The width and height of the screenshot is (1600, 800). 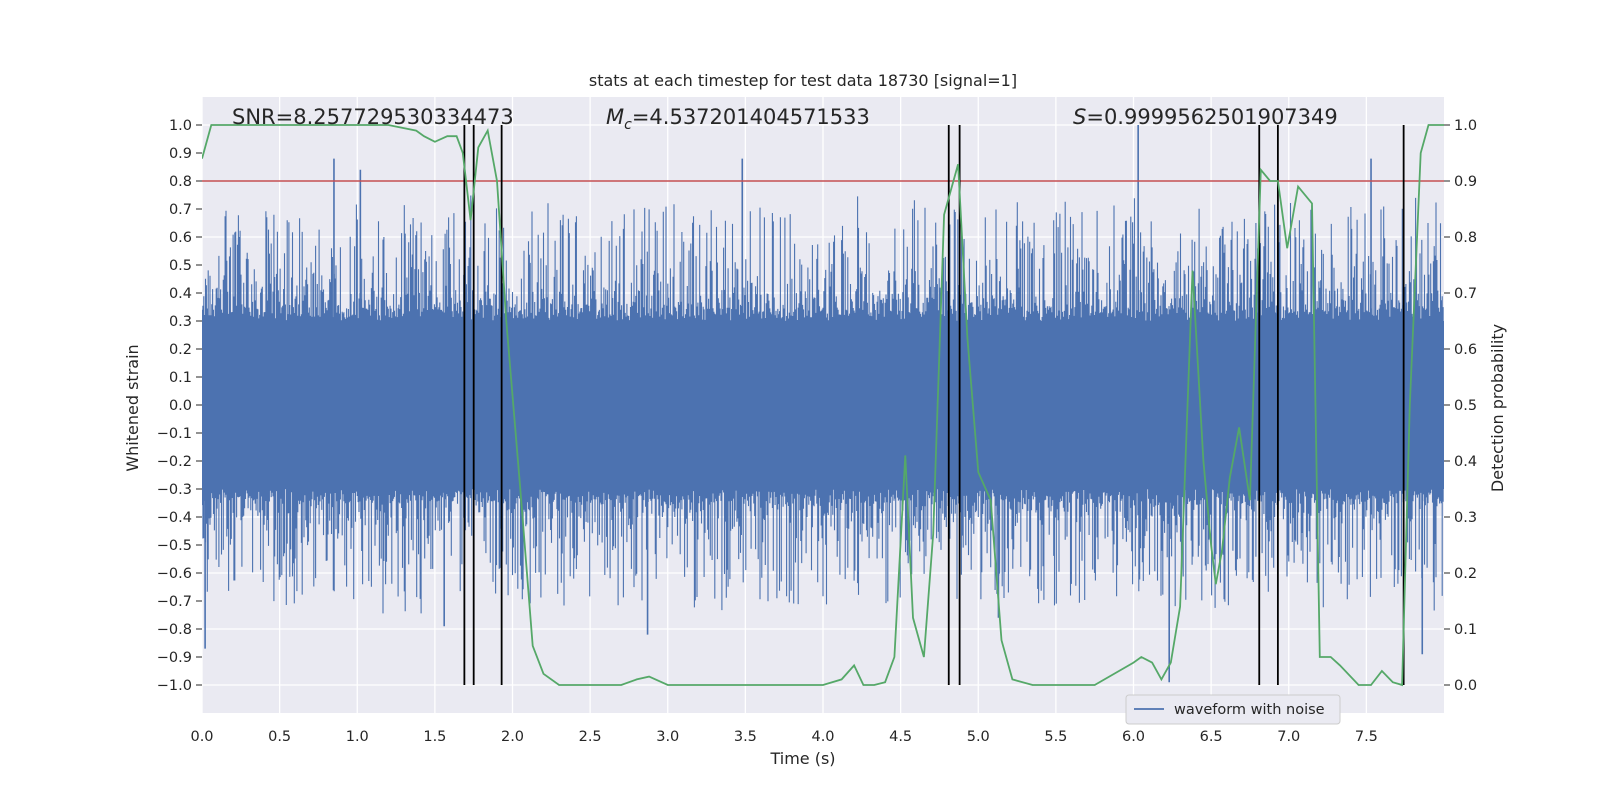 What do you see at coordinates (174, 602) in the screenshot?
I see `y-tick-label: −0.7` at bounding box center [174, 602].